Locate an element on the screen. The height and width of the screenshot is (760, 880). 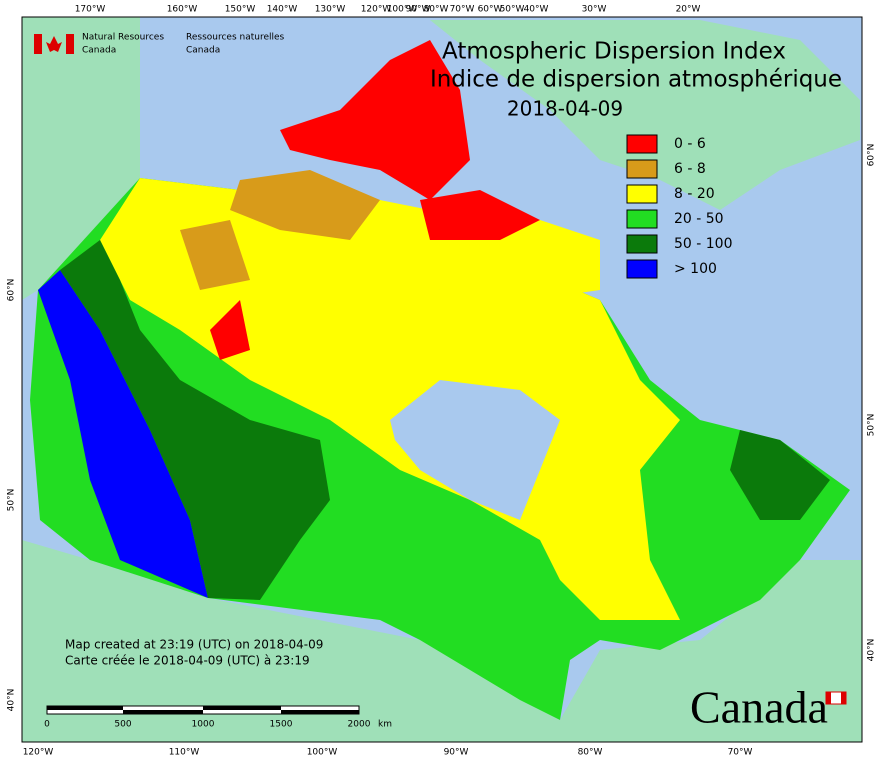
region-orange is located at coordinates (305, 205).